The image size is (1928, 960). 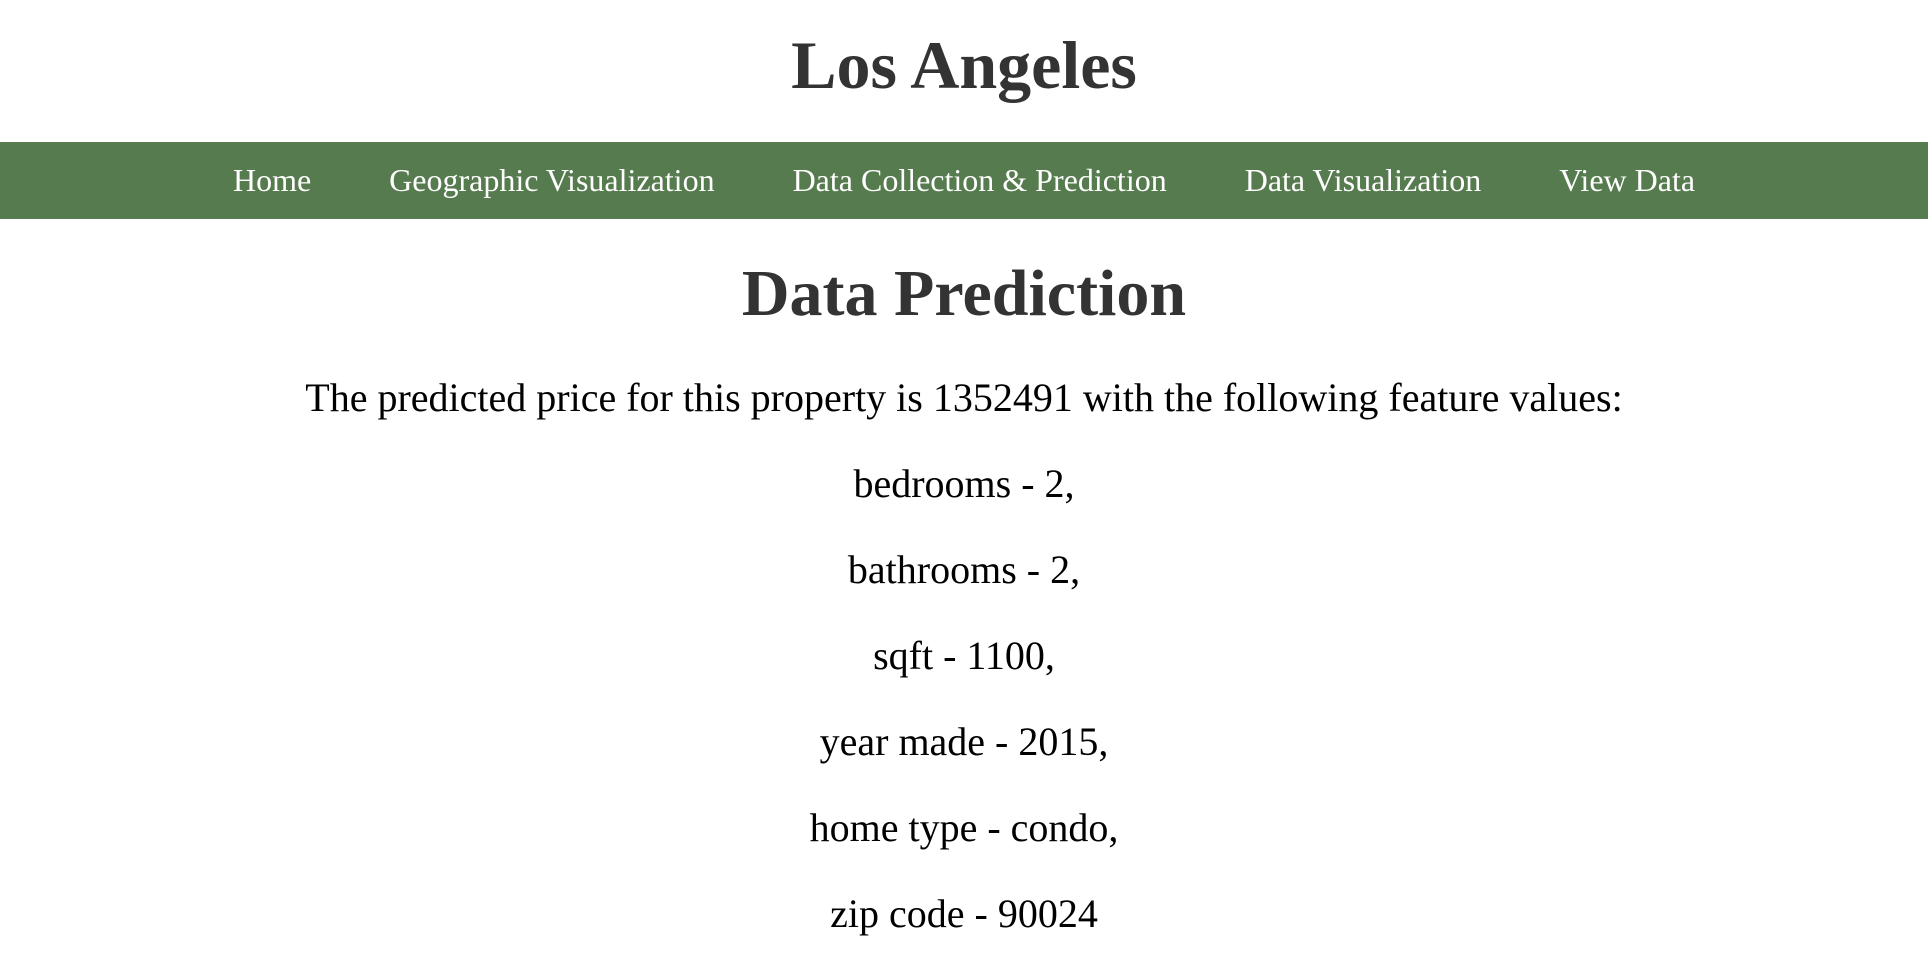 I want to click on nav-link-view-data: View Data, so click(x=1627, y=180).